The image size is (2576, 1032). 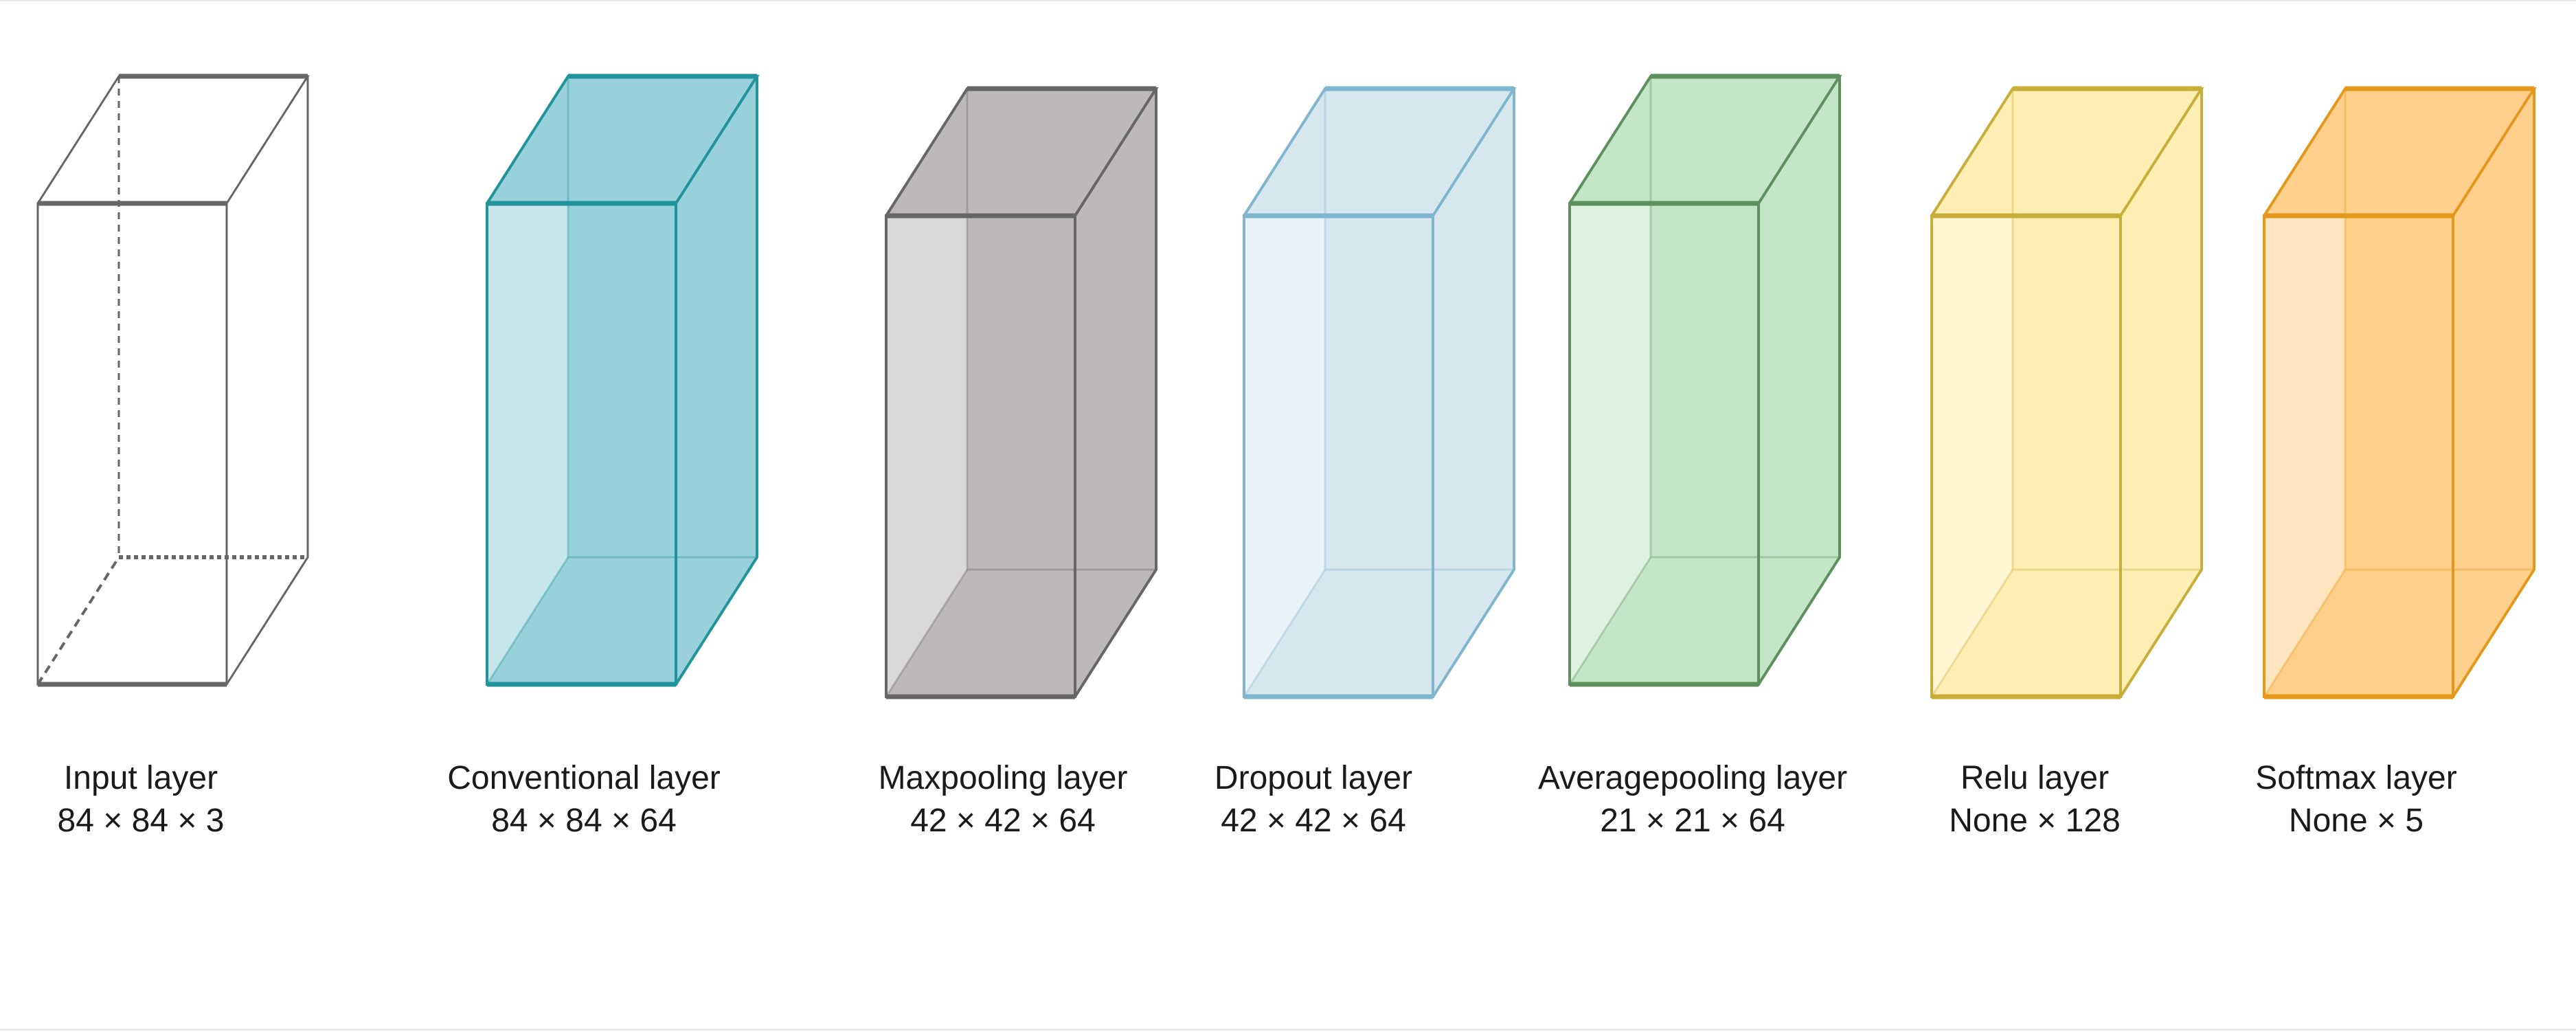 What do you see at coordinates (2356, 821) in the screenshot?
I see `layer-shape: None × 5` at bounding box center [2356, 821].